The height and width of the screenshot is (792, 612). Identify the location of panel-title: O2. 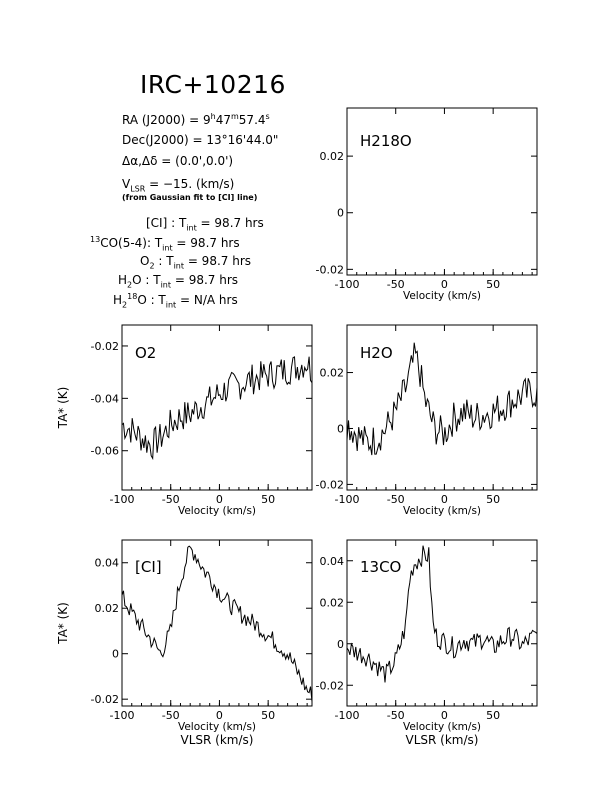
(145, 353).